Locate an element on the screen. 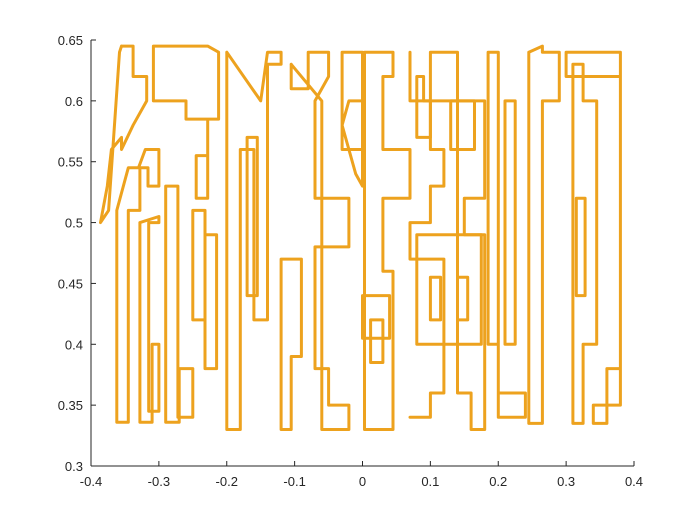  y-tick-label: 0.35 is located at coordinates (70, 405).